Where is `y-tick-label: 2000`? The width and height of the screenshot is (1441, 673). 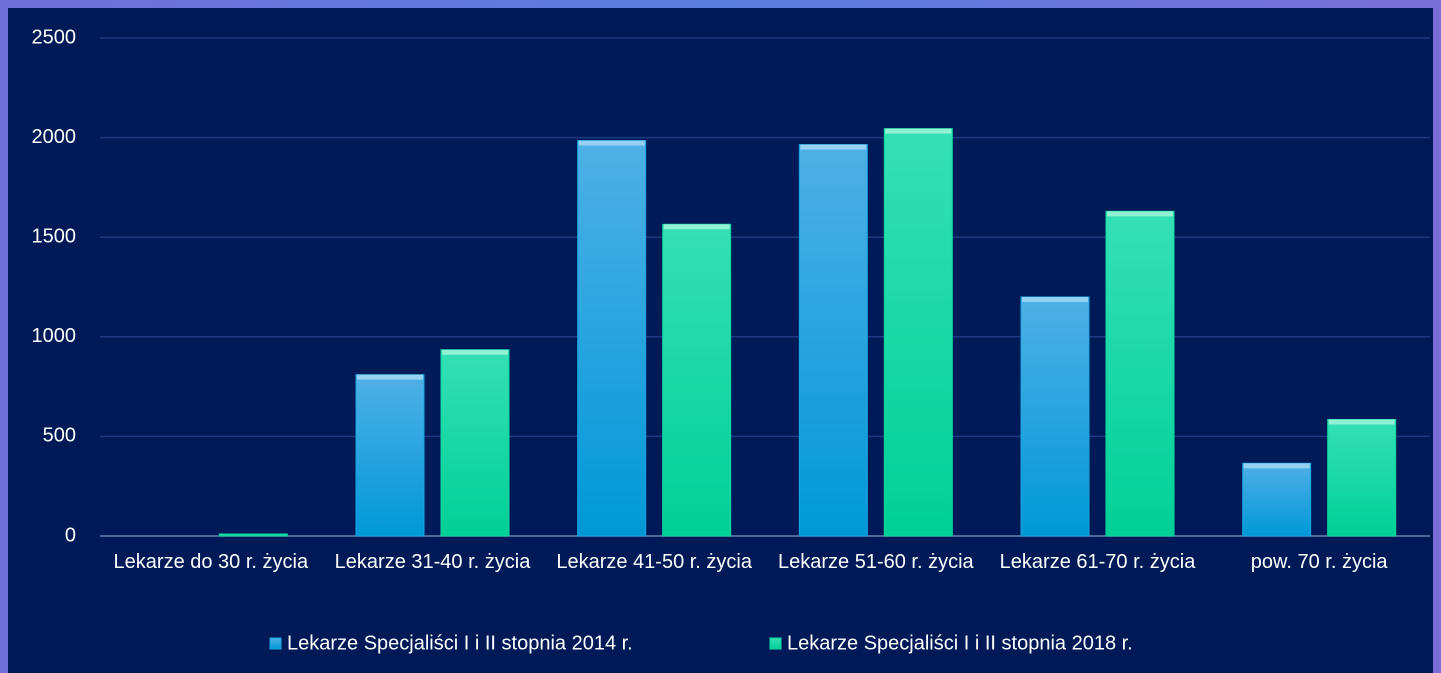
y-tick-label: 2000 is located at coordinates (54, 137).